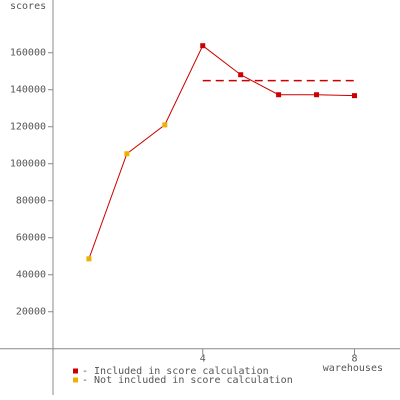  I want to click on x-axis-label: warehouses, so click(353, 368).